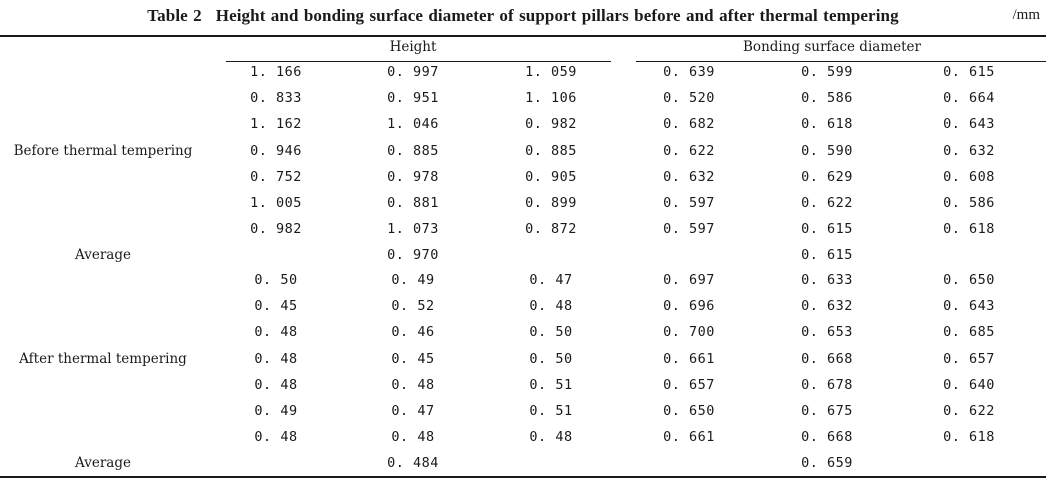 The height and width of the screenshot is (478, 1046). I want to click on average-bonding-cell: 0. 659, so click(827, 463).